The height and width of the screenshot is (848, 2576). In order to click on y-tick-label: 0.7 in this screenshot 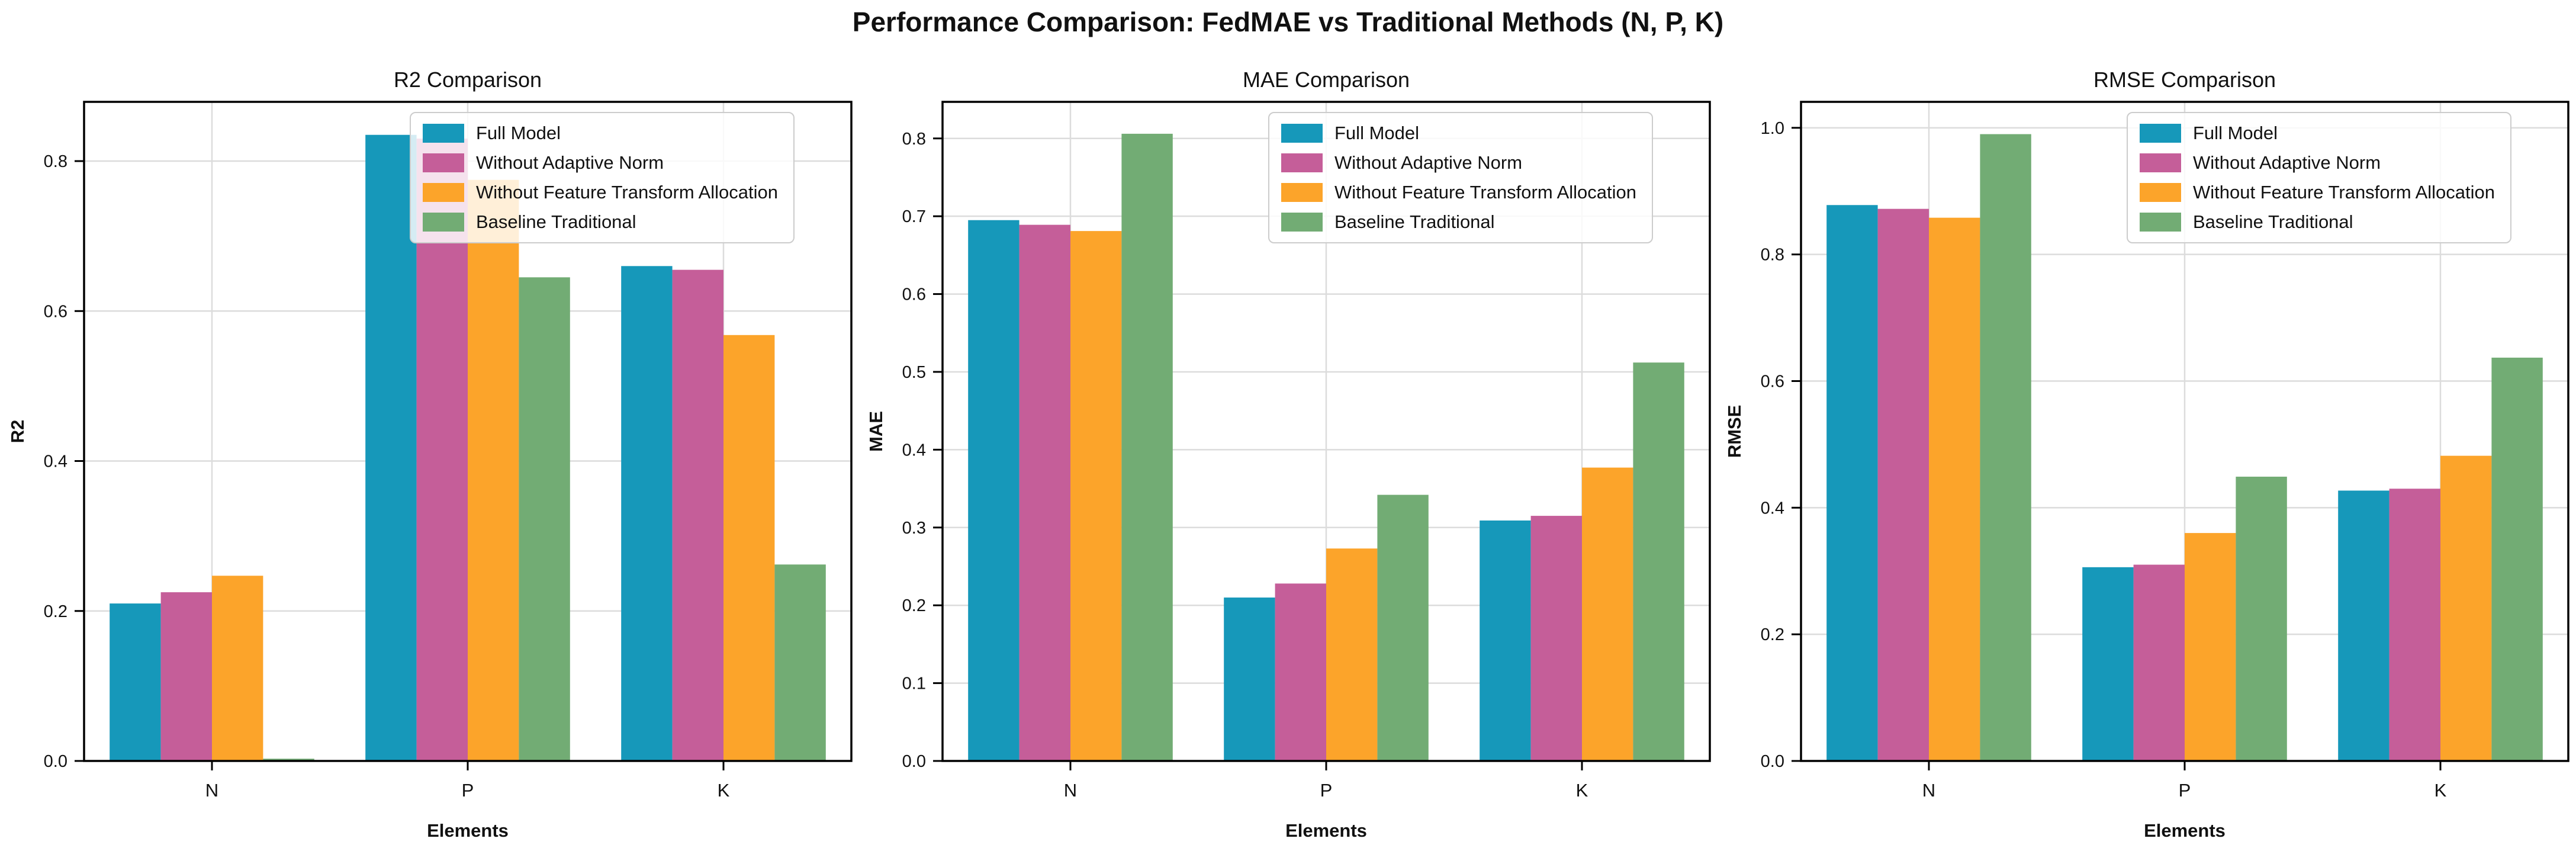, I will do `click(914, 217)`.